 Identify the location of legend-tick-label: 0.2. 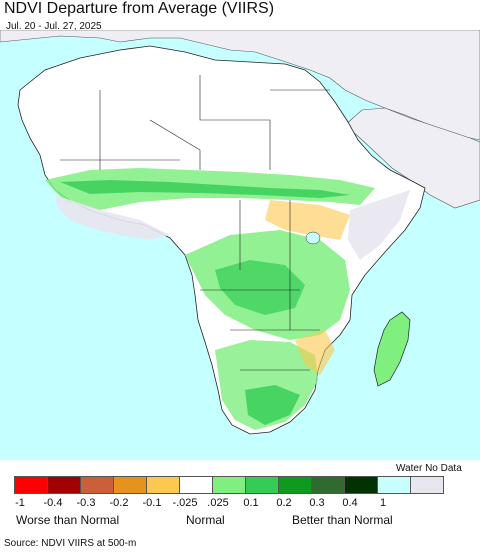
(284, 503).